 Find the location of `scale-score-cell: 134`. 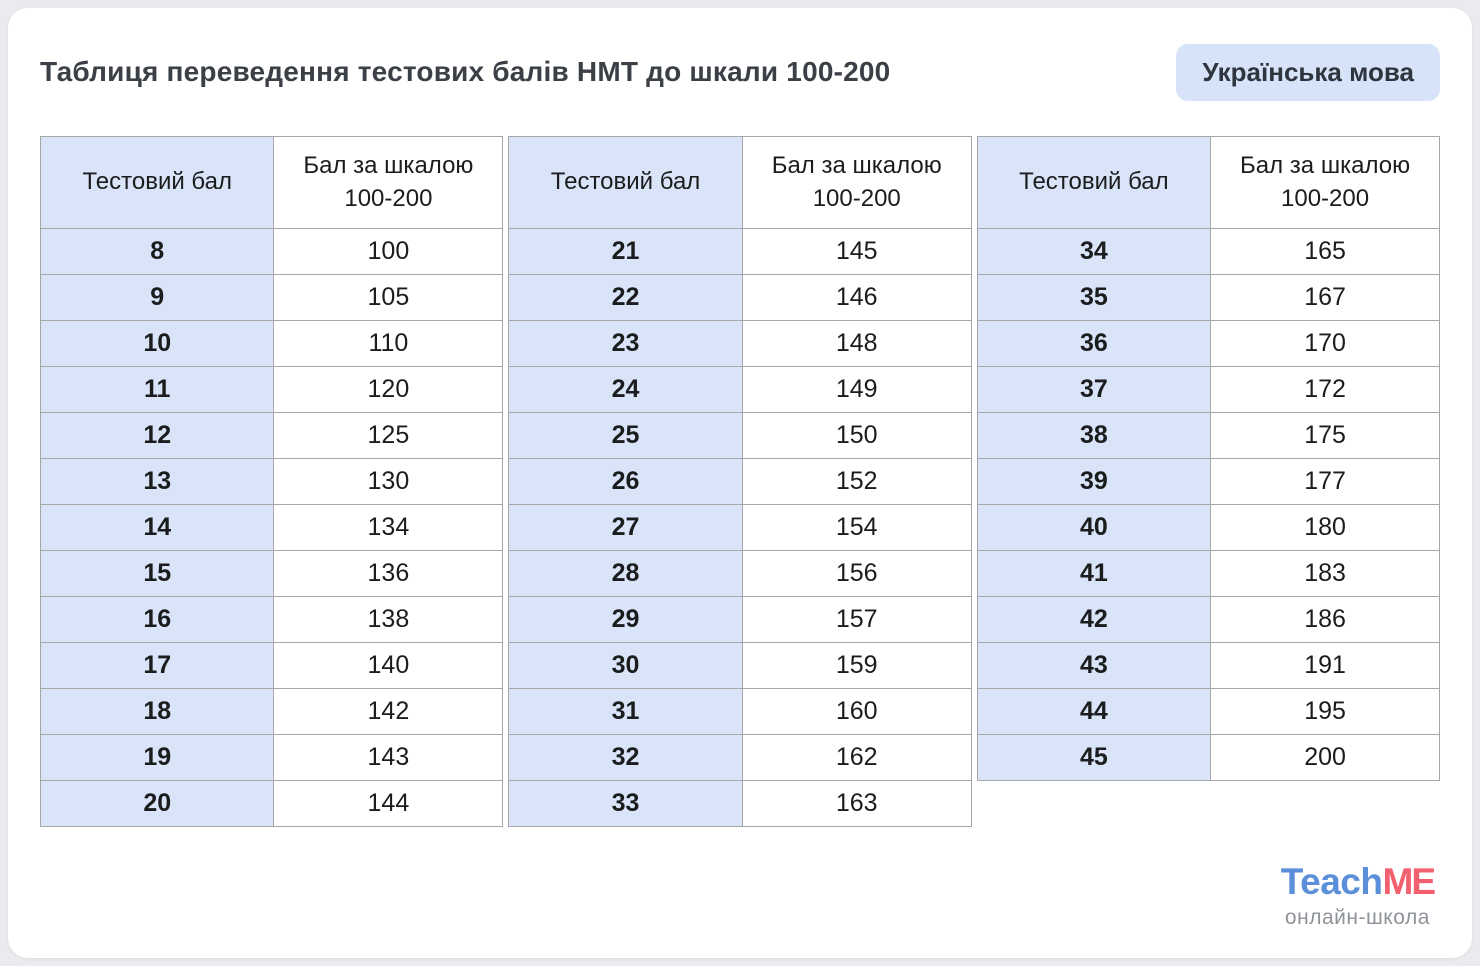

scale-score-cell: 134 is located at coordinates (388, 527).